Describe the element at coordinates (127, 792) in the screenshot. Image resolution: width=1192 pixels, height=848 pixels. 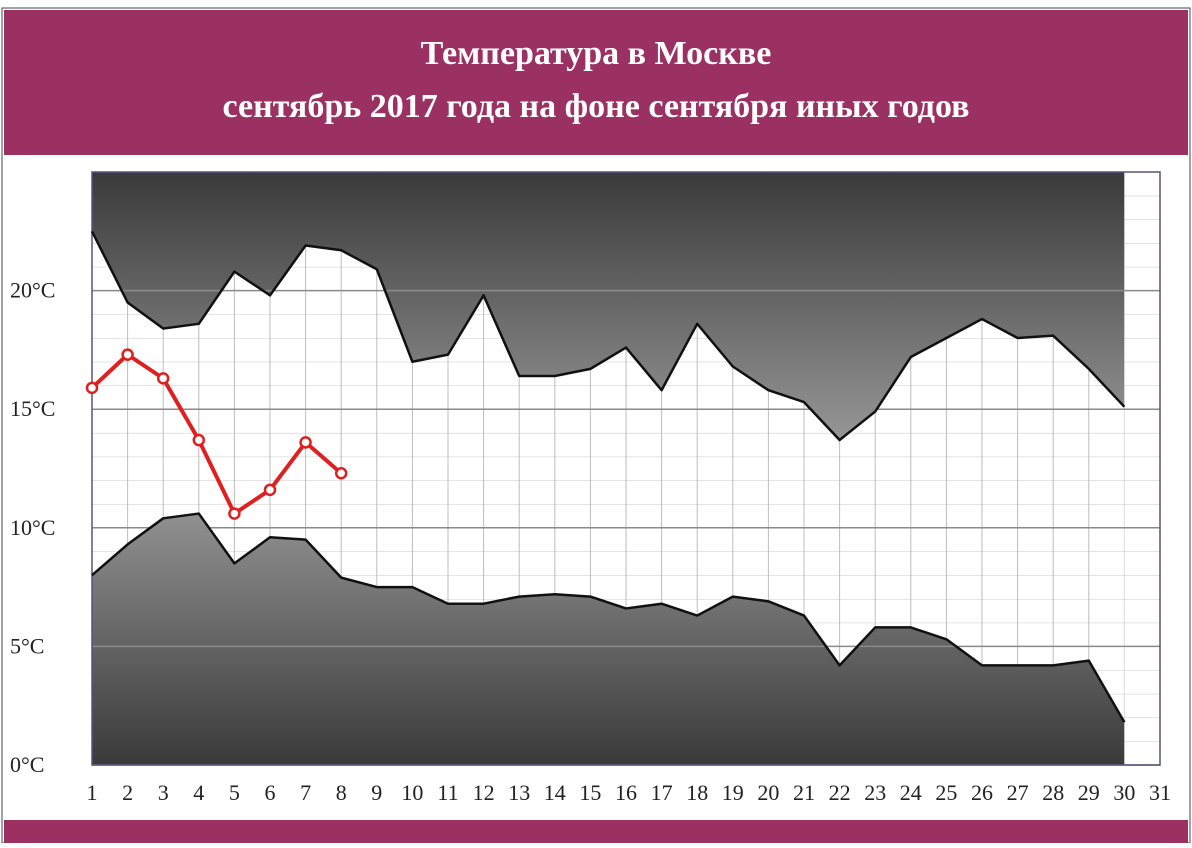
I see `x-tick-label: 2` at that location.